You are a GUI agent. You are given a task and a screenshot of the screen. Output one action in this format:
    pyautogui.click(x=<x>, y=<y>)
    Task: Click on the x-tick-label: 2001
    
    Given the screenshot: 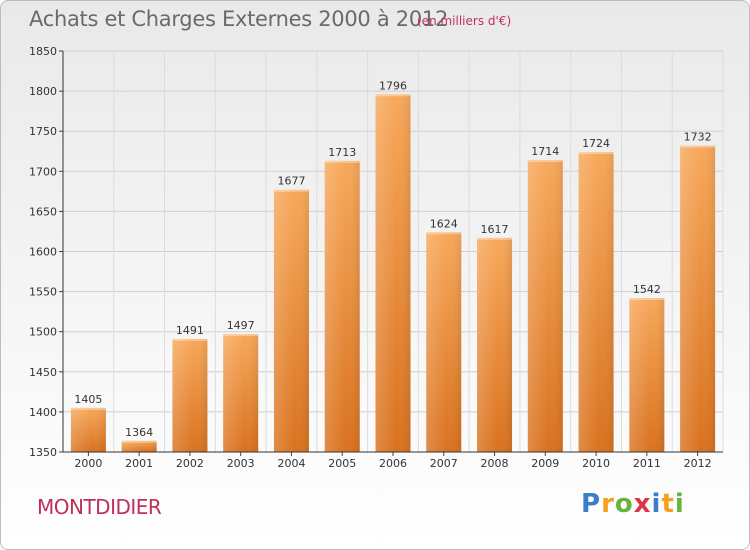 What is the action you would take?
    pyautogui.click(x=139, y=463)
    